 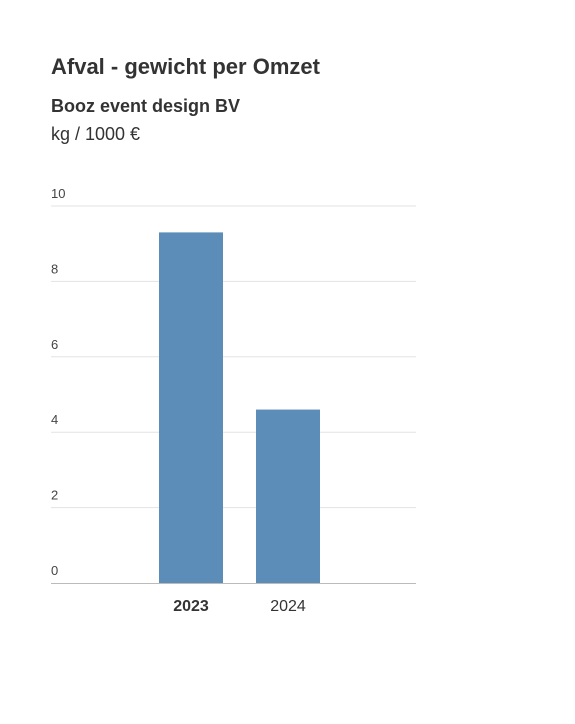 What do you see at coordinates (191, 407) in the screenshot?
I see `bar-2023` at bounding box center [191, 407].